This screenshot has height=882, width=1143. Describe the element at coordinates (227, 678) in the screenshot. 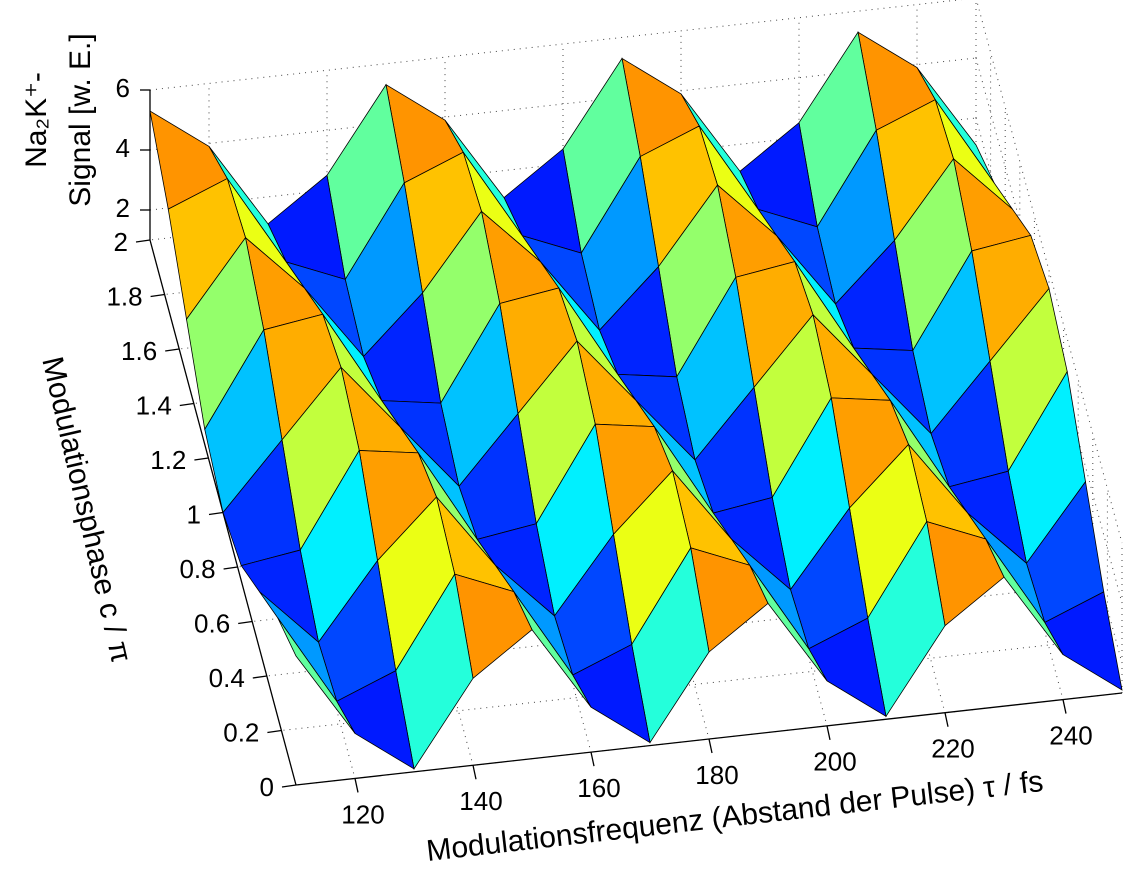

I see `y-tick-label: 0.4` at that location.